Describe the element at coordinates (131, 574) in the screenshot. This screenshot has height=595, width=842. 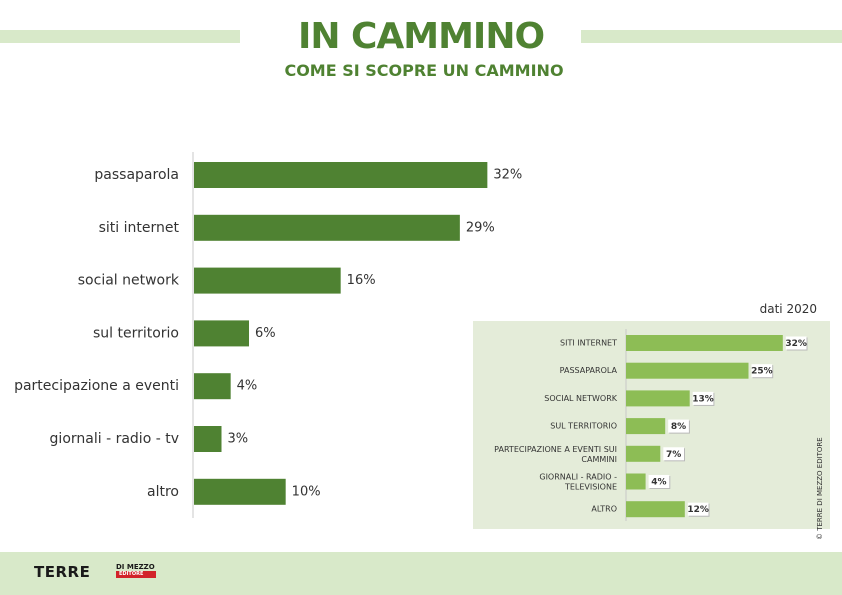
I see `logo-sub-text: EDITORE` at that location.